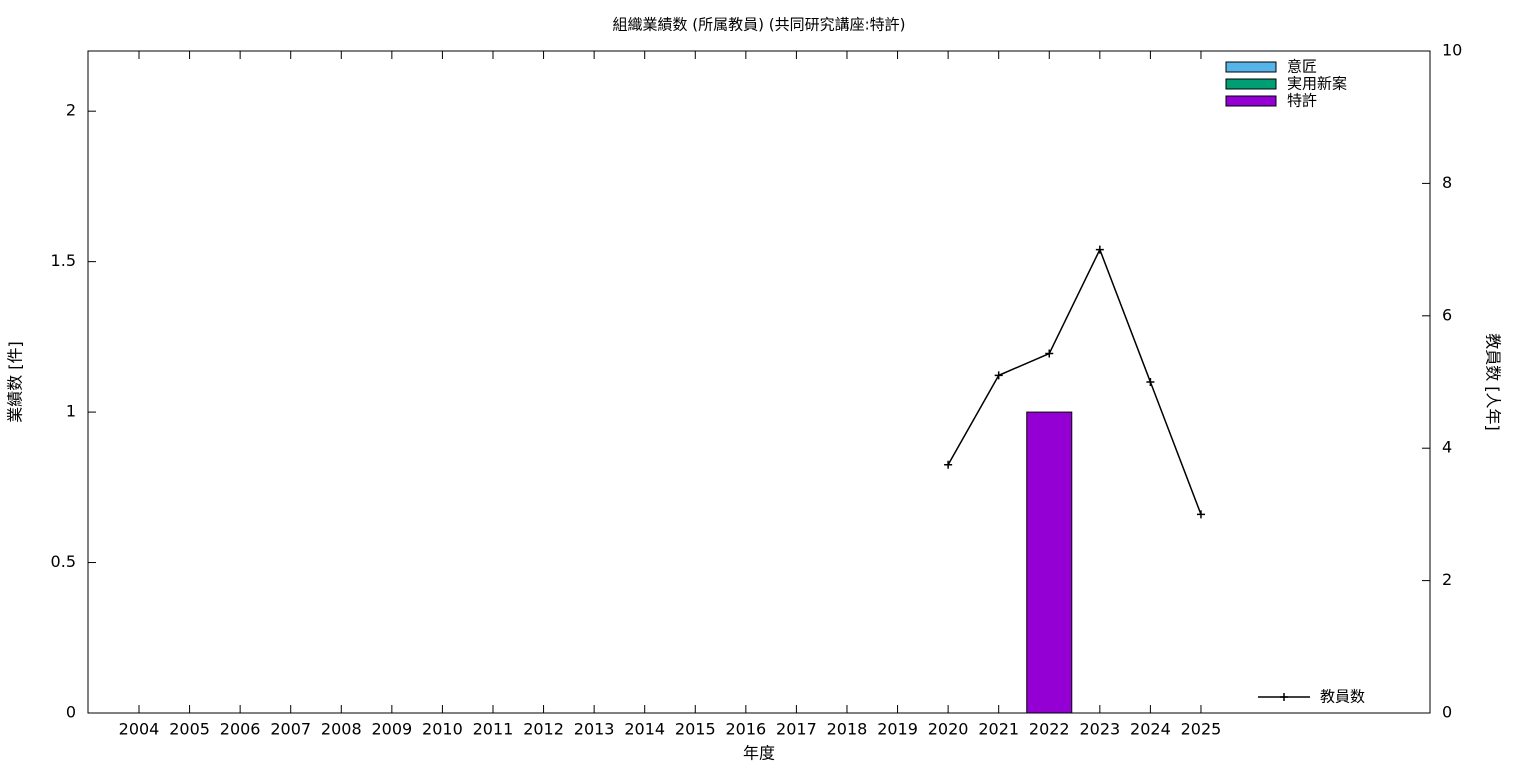 The image size is (1536, 768). What do you see at coordinates (341, 729) in the screenshot?
I see `x-tick-label: 2008` at bounding box center [341, 729].